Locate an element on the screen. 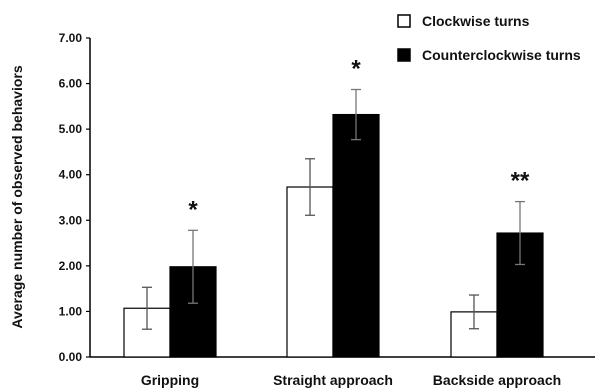 The width and height of the screenshot is (601, 392). y-tick-label: 5.00 is located at coordinates (71, 129).